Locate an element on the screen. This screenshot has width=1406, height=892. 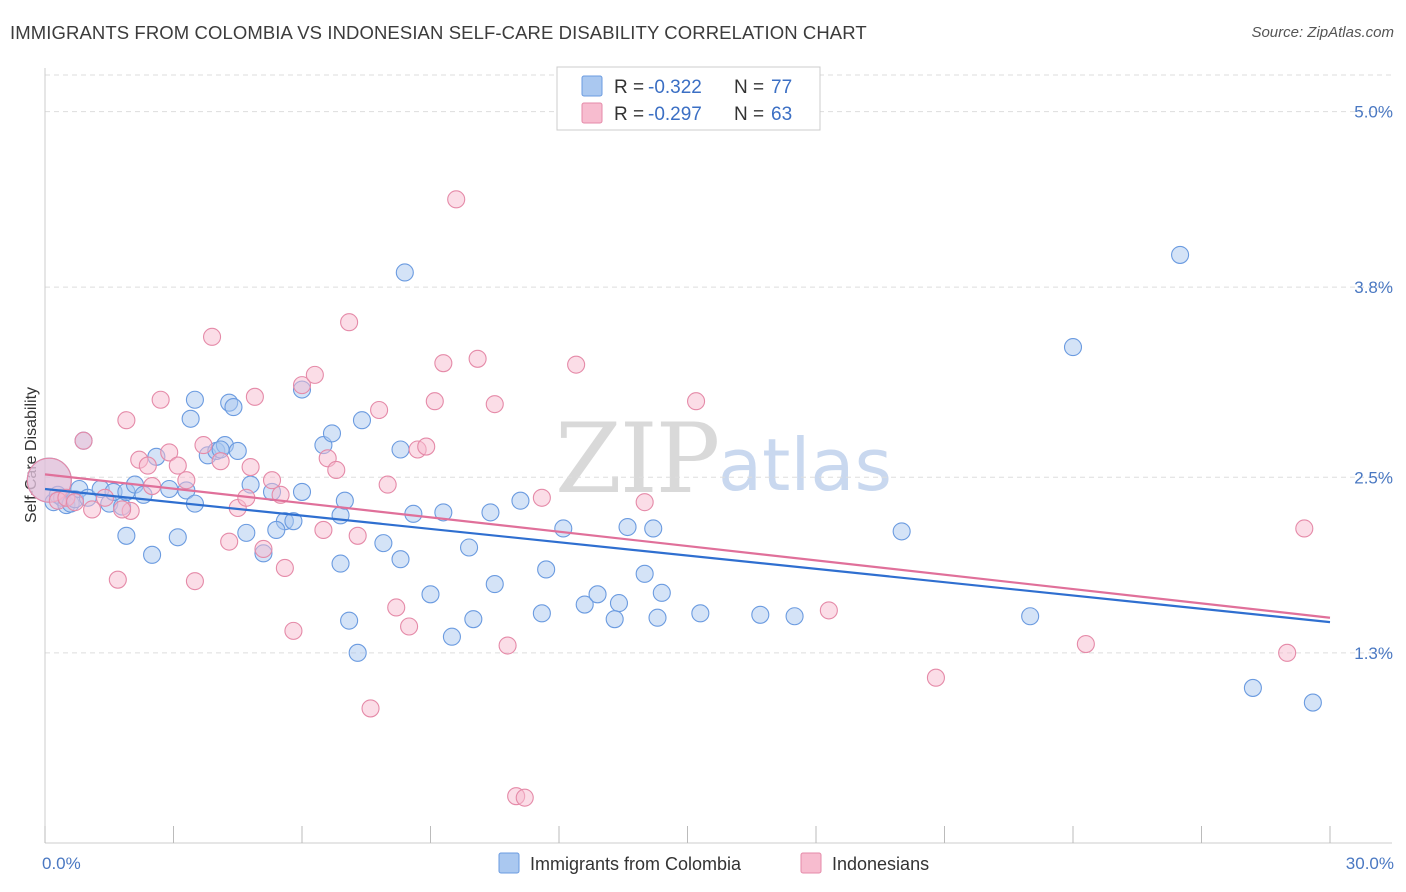
legend-n-value-colombia: 77 is located at coordinates (781, 87).